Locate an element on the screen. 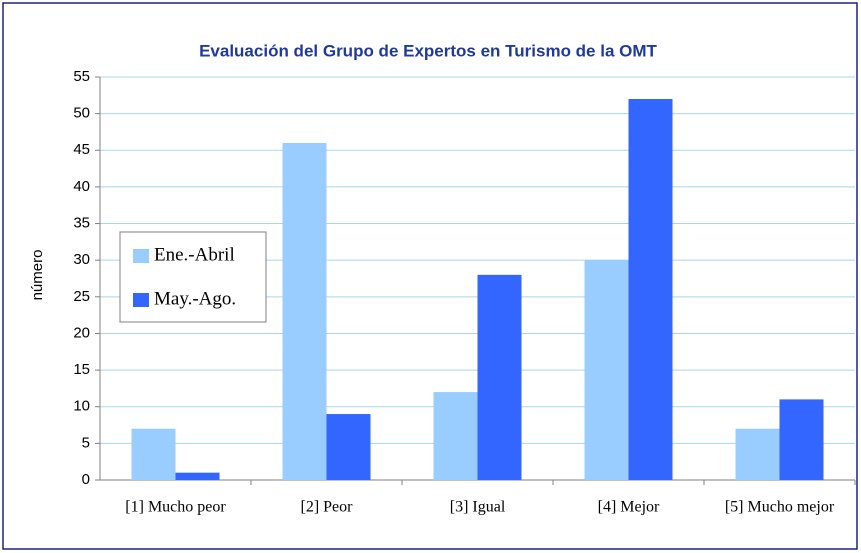 The image size is (861, 553). y-tick-label: 40 is located at coordinates (81, 186).